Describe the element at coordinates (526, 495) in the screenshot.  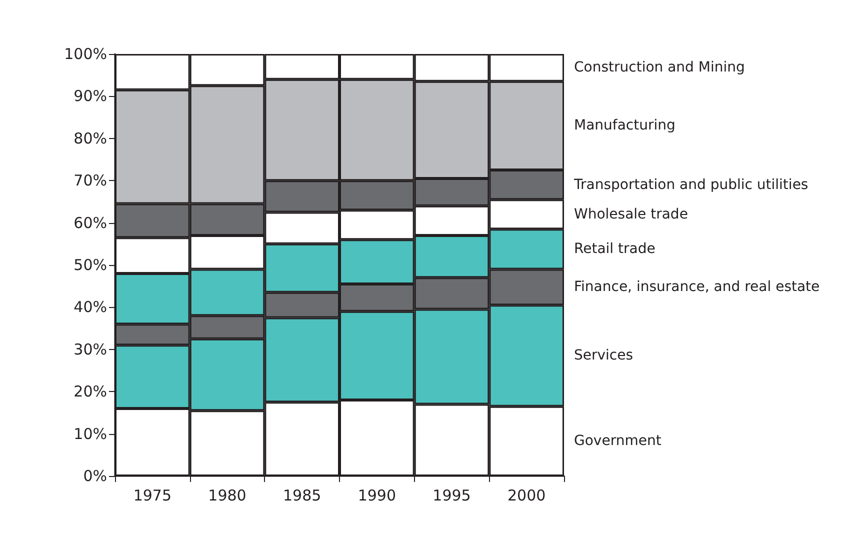
I see `x-tick-label: 2000` at that location.